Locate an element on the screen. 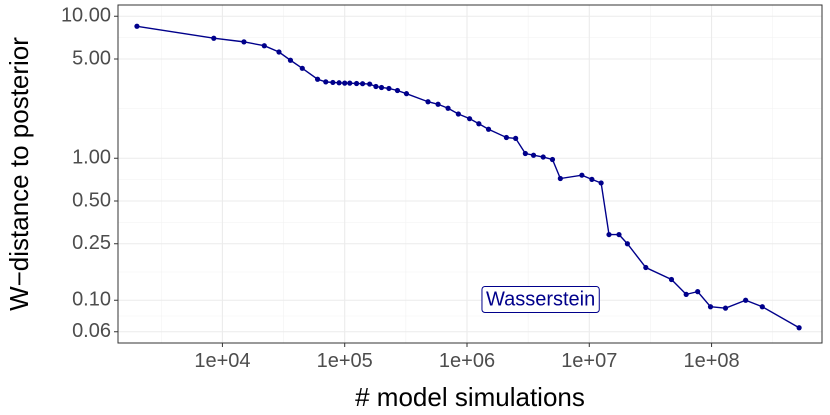  y-tick-label: 0.06 is located at coordinates (91, 331).